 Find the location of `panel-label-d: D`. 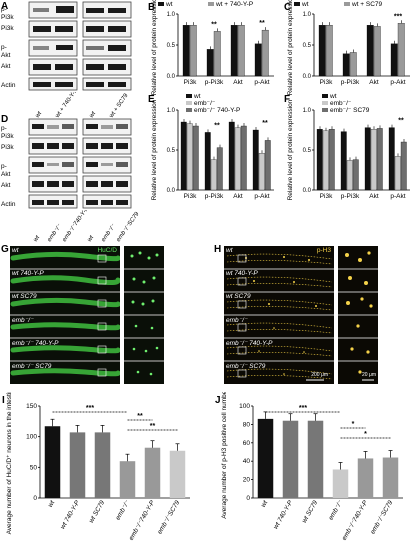

panel-label-d: D is located at coordinates (5, 119).